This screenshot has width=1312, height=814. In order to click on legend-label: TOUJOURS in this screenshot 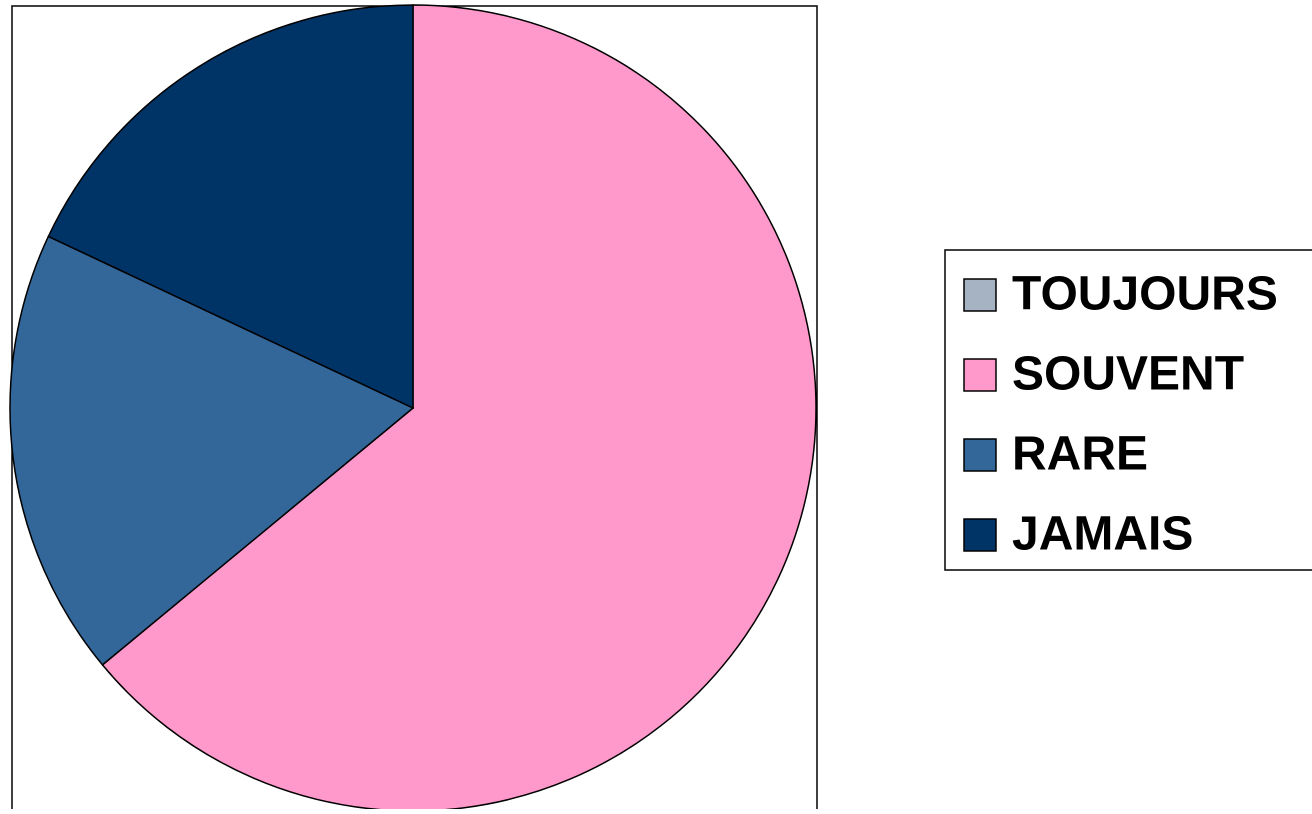, I will do `click(1145, 294)`.